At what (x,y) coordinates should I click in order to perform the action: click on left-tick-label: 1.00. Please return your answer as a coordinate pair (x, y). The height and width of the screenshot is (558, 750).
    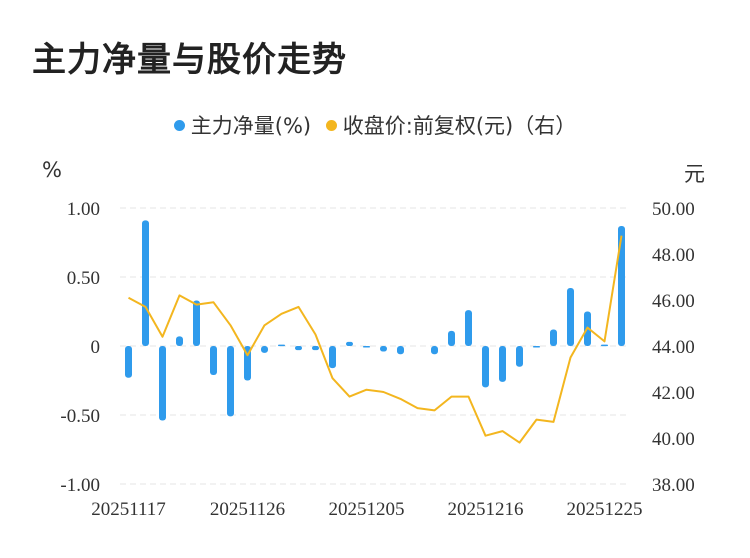
    Looking at the image, I should click on (83, 209).